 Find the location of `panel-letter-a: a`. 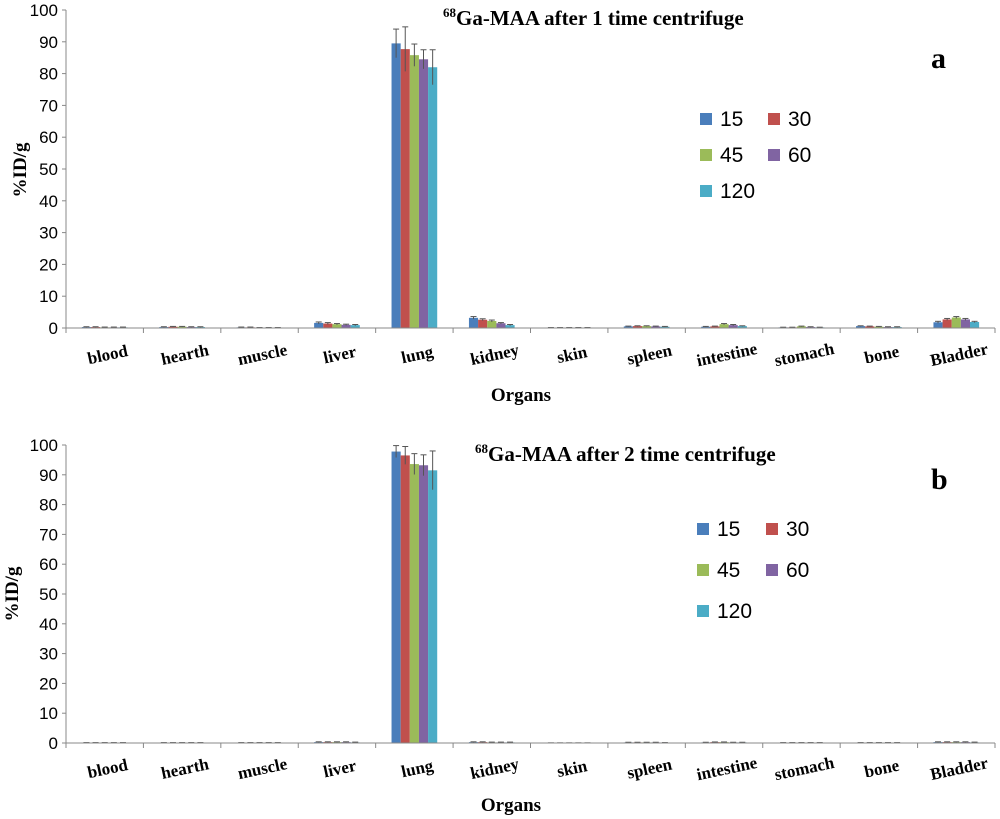

panel-letter-a: a is located at coordinates (938, 58).